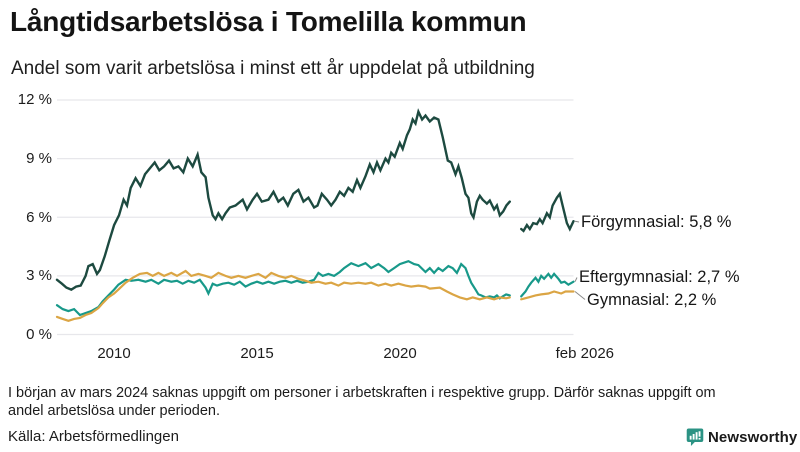 The image size is (800, 452). I want to click on y-axis-tick-9: 9 %, so click(39, 158).